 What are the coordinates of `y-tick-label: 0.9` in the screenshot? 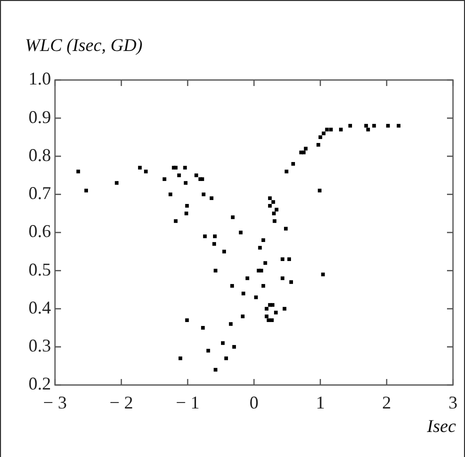 It's located at (39, 116).